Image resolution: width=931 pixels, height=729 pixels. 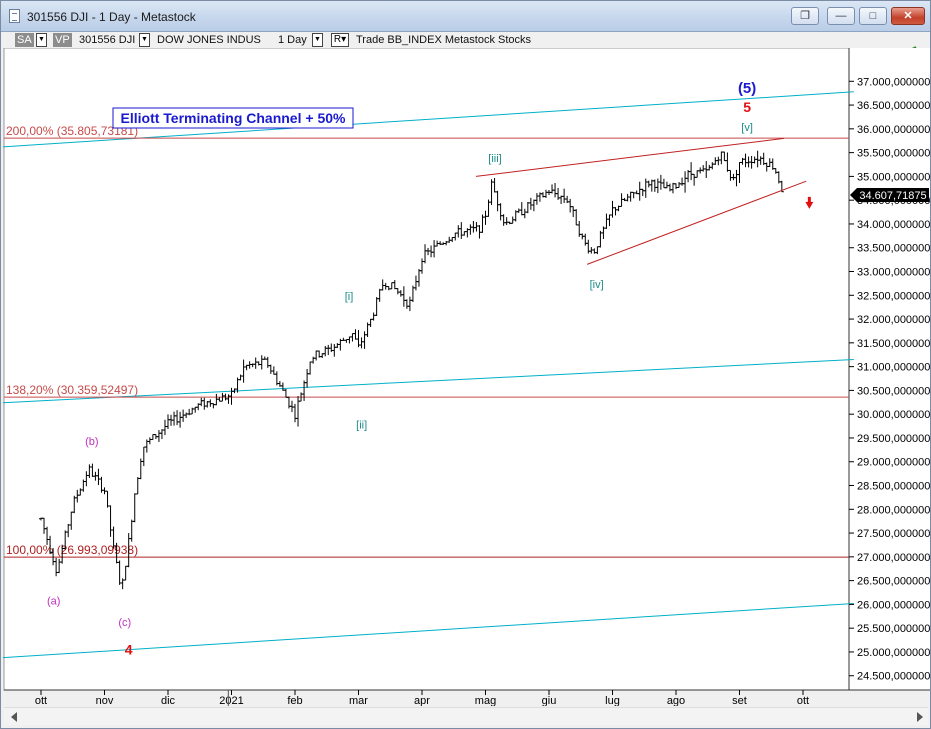 I want to click on last-price-label: 34.607,71875, so click(x=892, y=196).